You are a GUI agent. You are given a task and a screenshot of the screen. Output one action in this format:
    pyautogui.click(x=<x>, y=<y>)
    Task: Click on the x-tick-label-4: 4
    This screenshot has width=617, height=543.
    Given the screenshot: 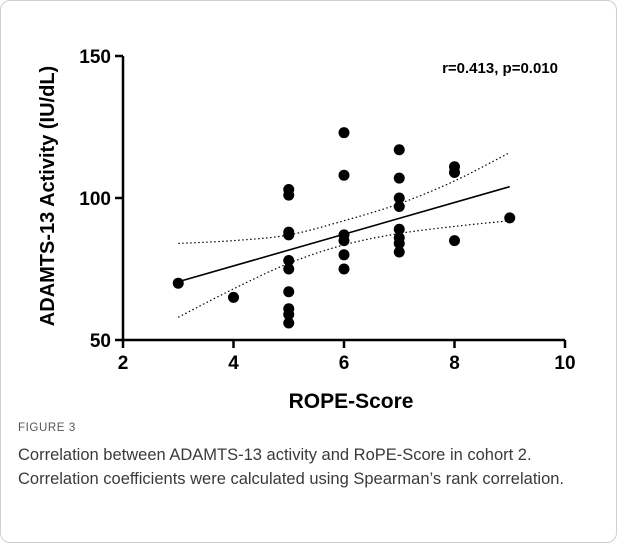 What is the action you would take?
    pyautogui.click(x=233, y=363)
    